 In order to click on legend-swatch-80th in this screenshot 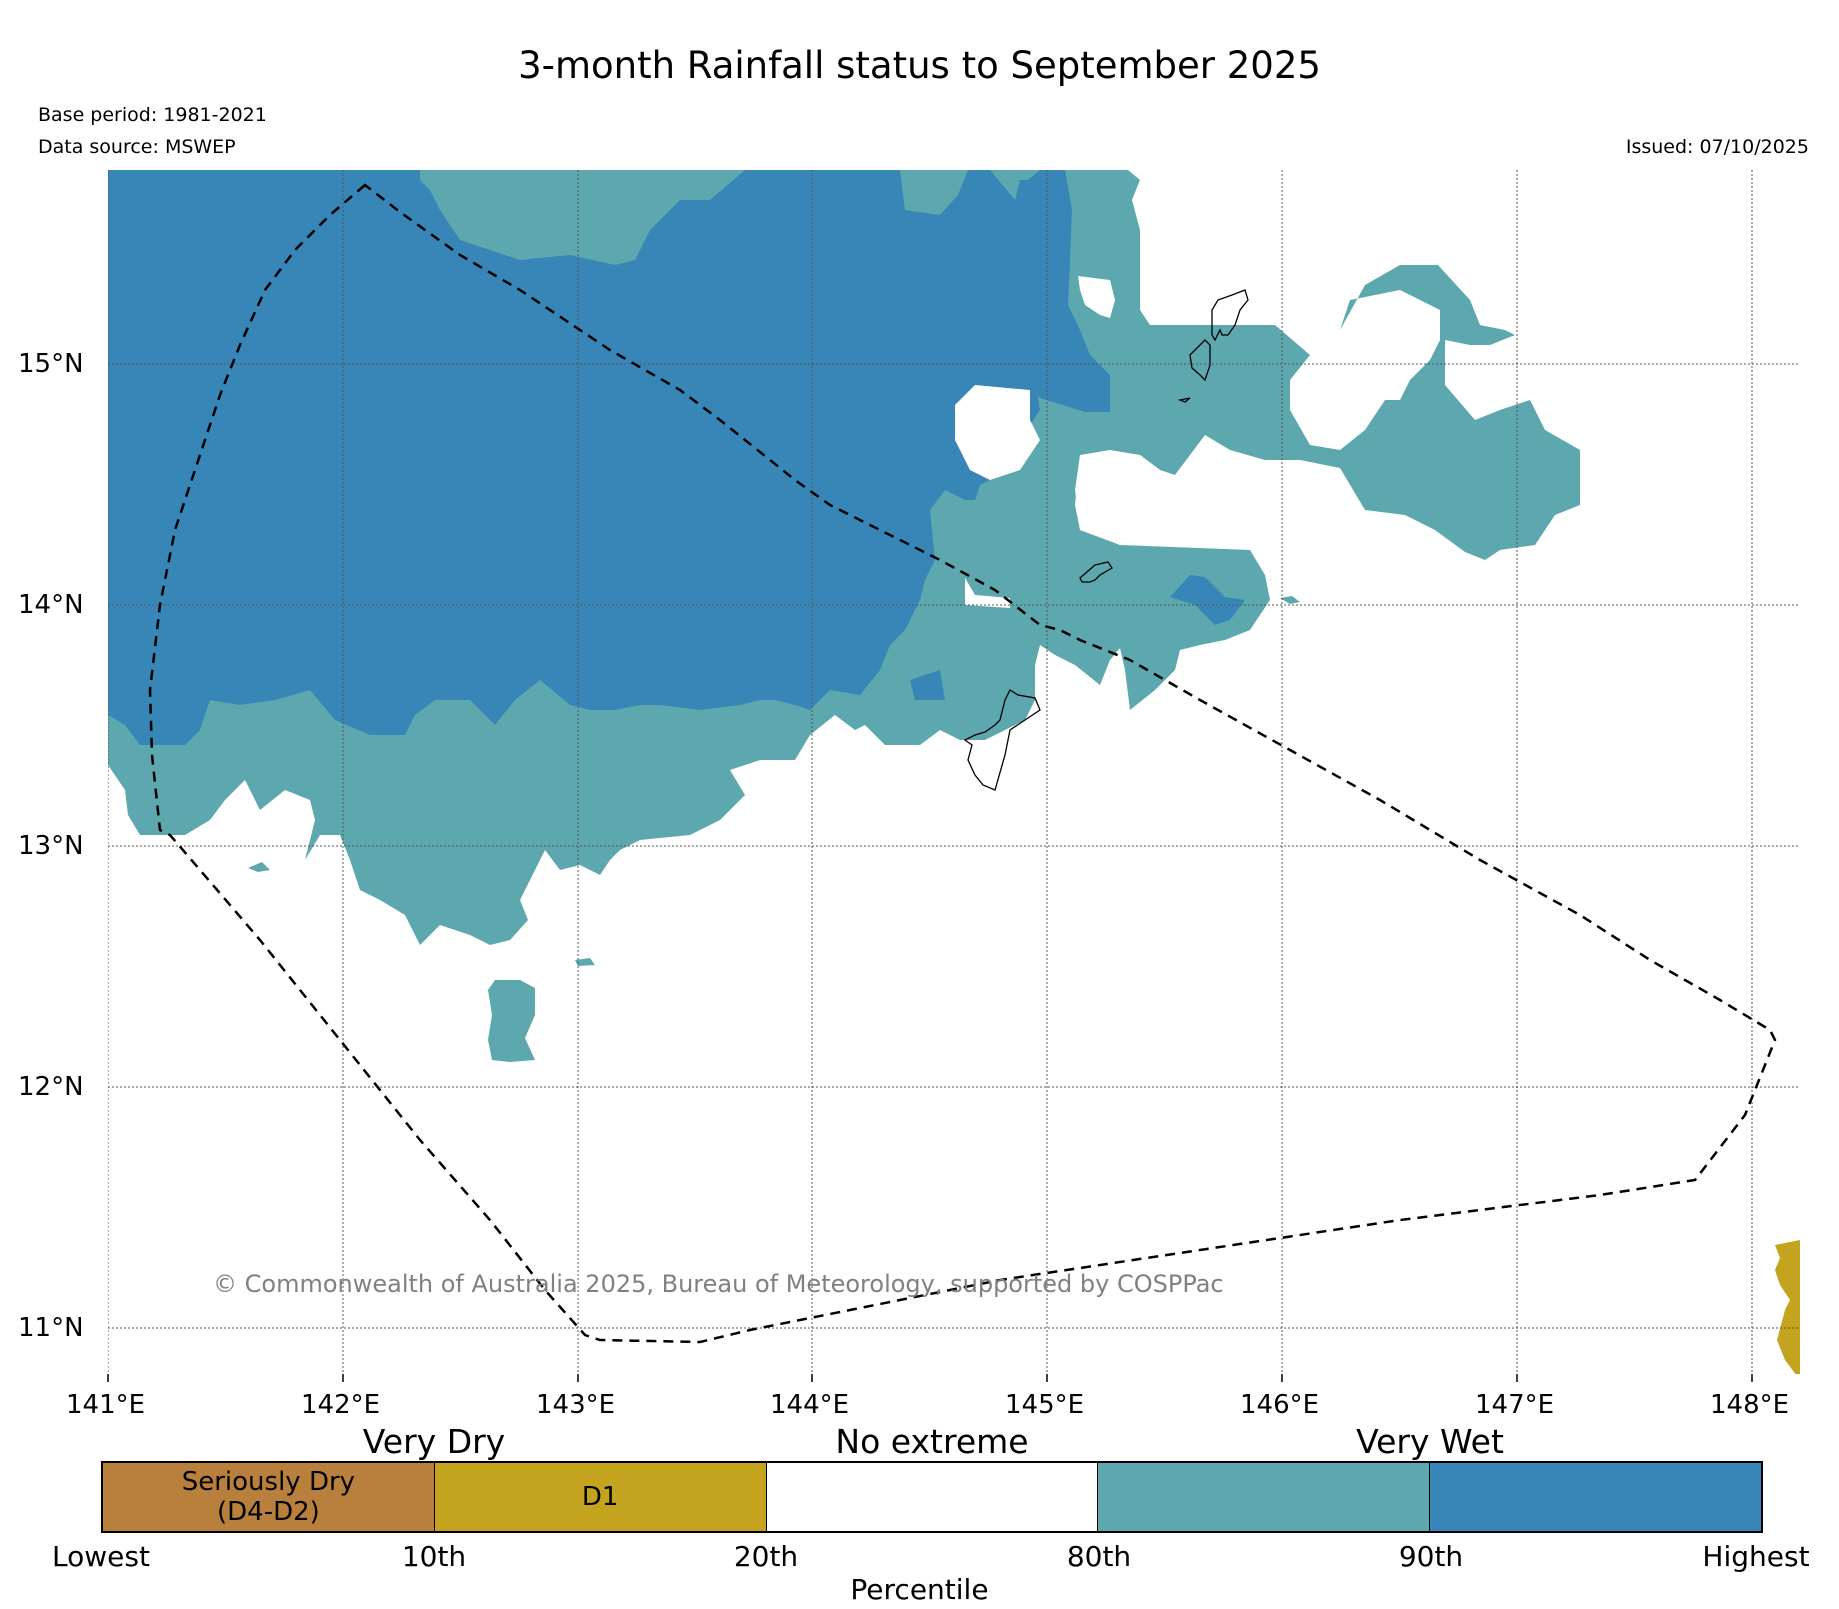, I will do `click(1264, 1497)`.